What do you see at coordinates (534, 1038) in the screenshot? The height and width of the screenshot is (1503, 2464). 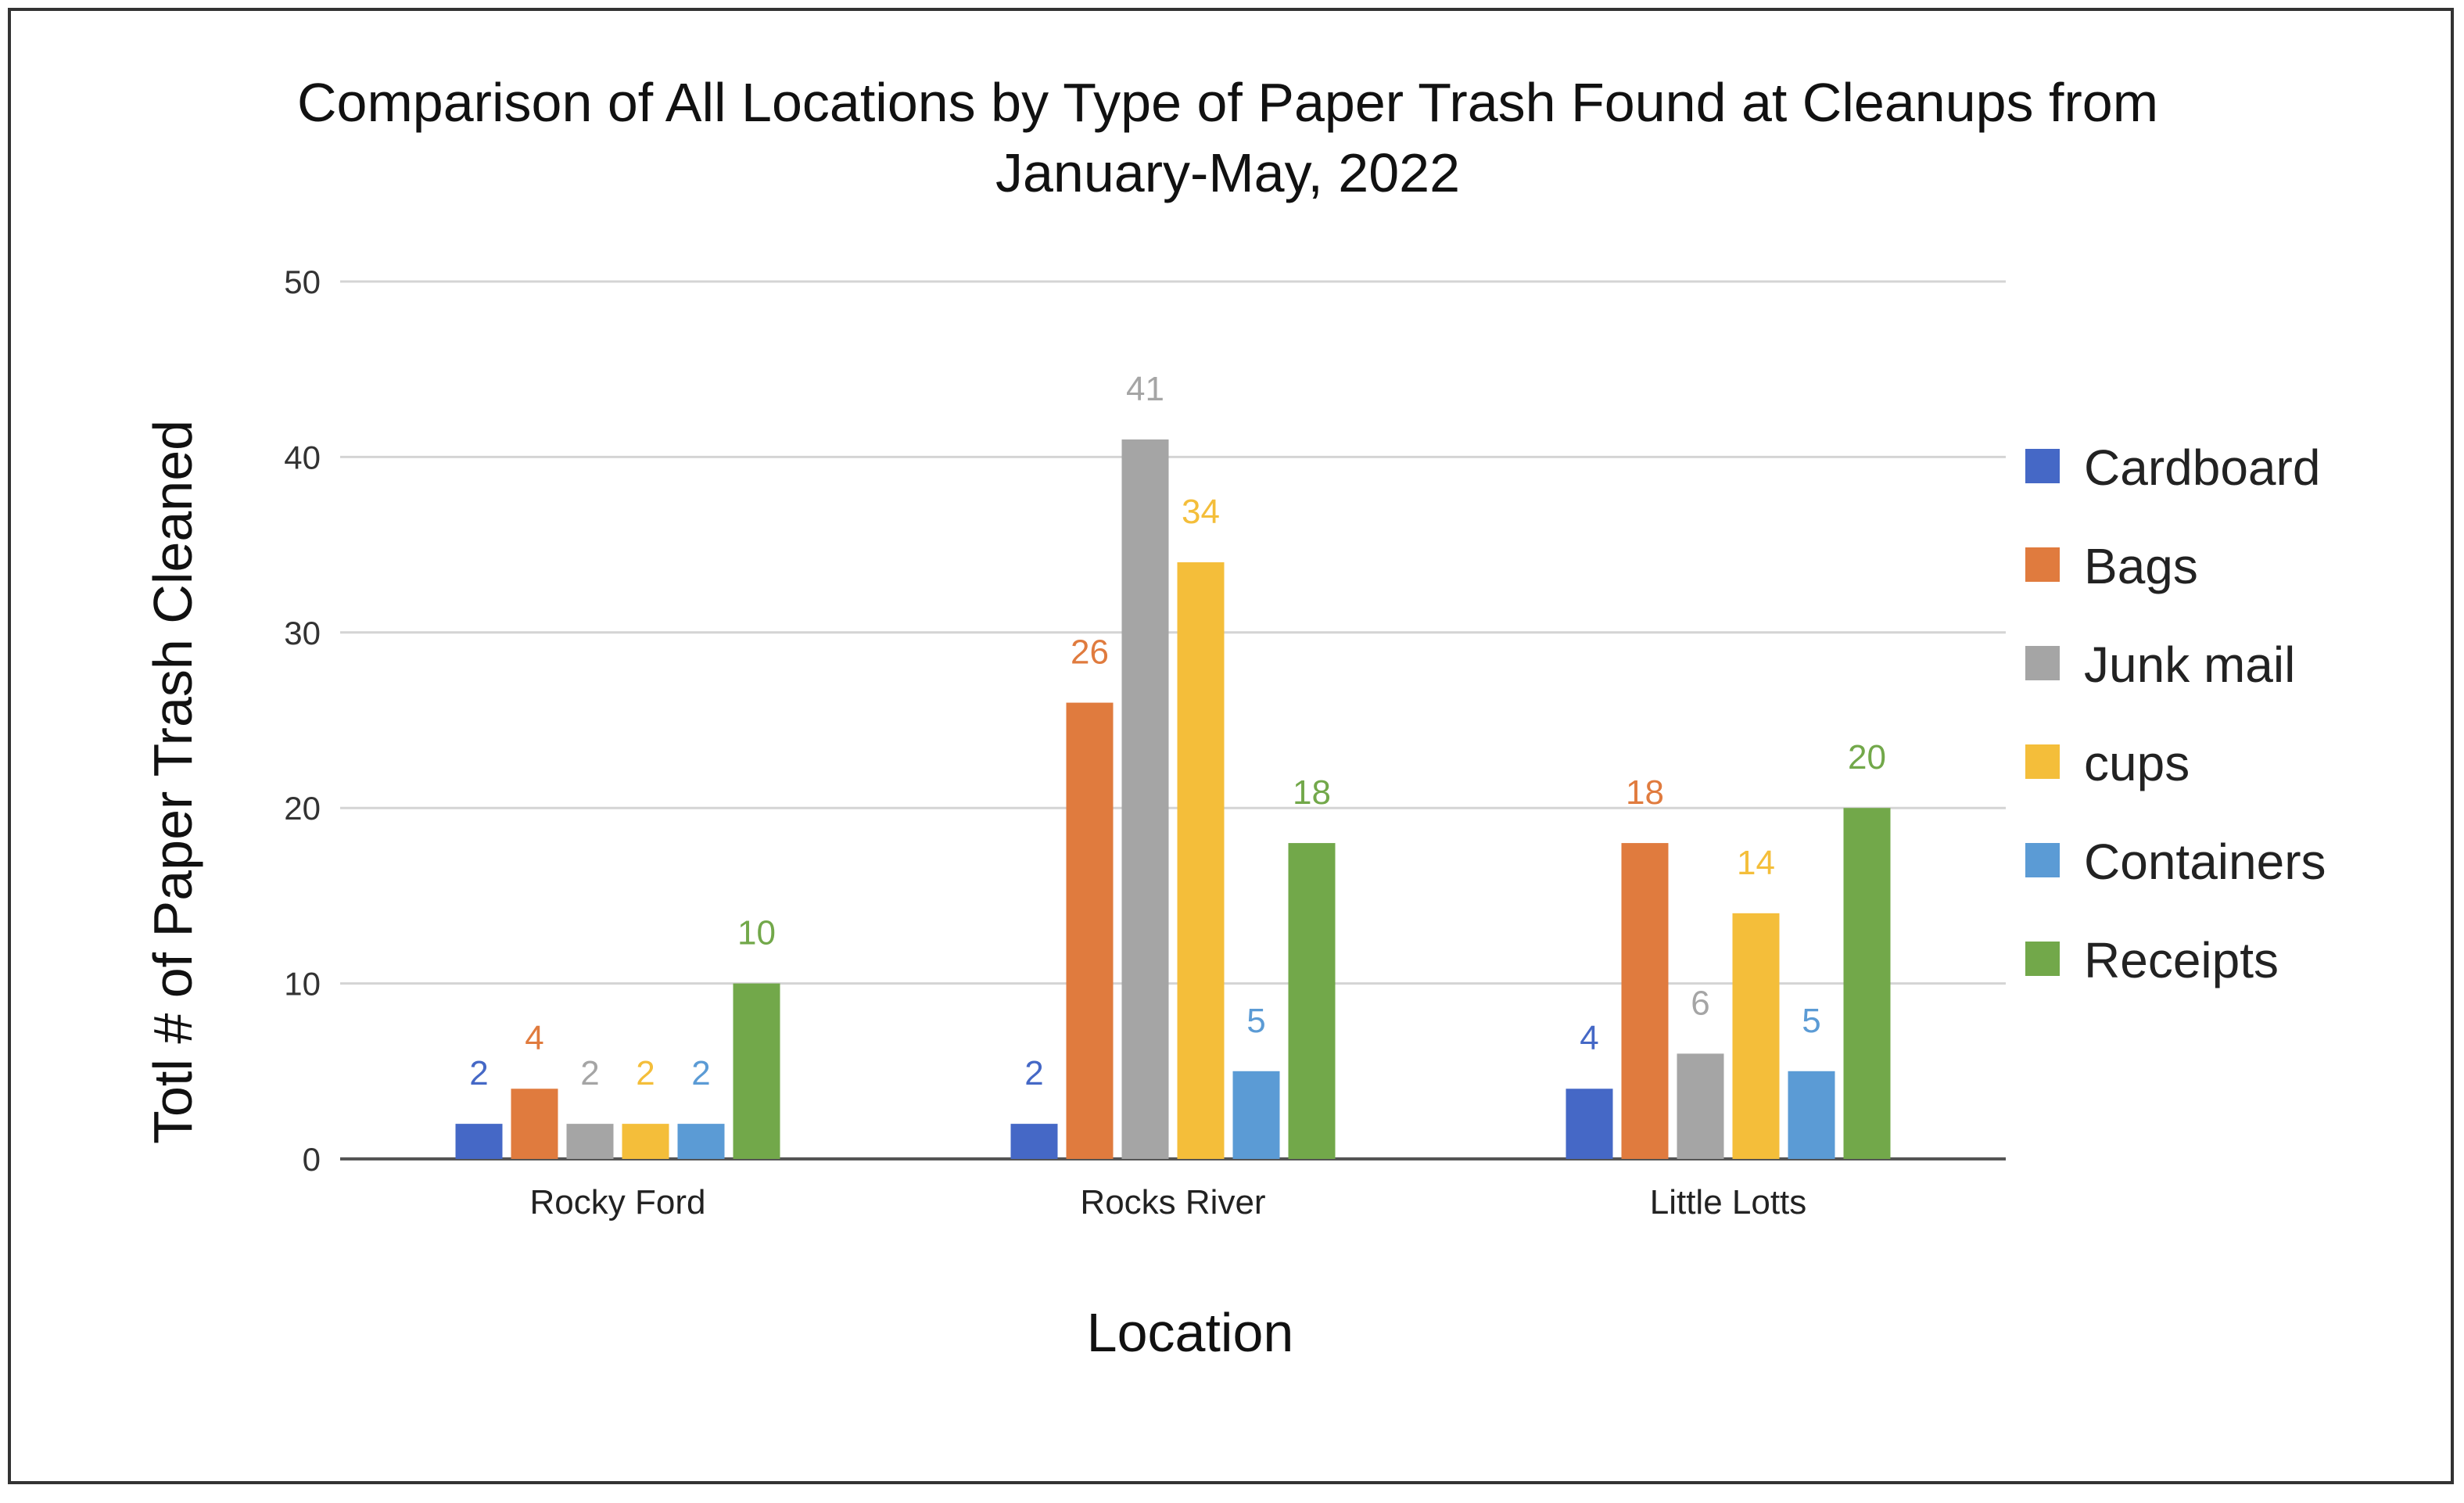 I see `data-label-0-1: 4` at bounding box center [534, 1038].